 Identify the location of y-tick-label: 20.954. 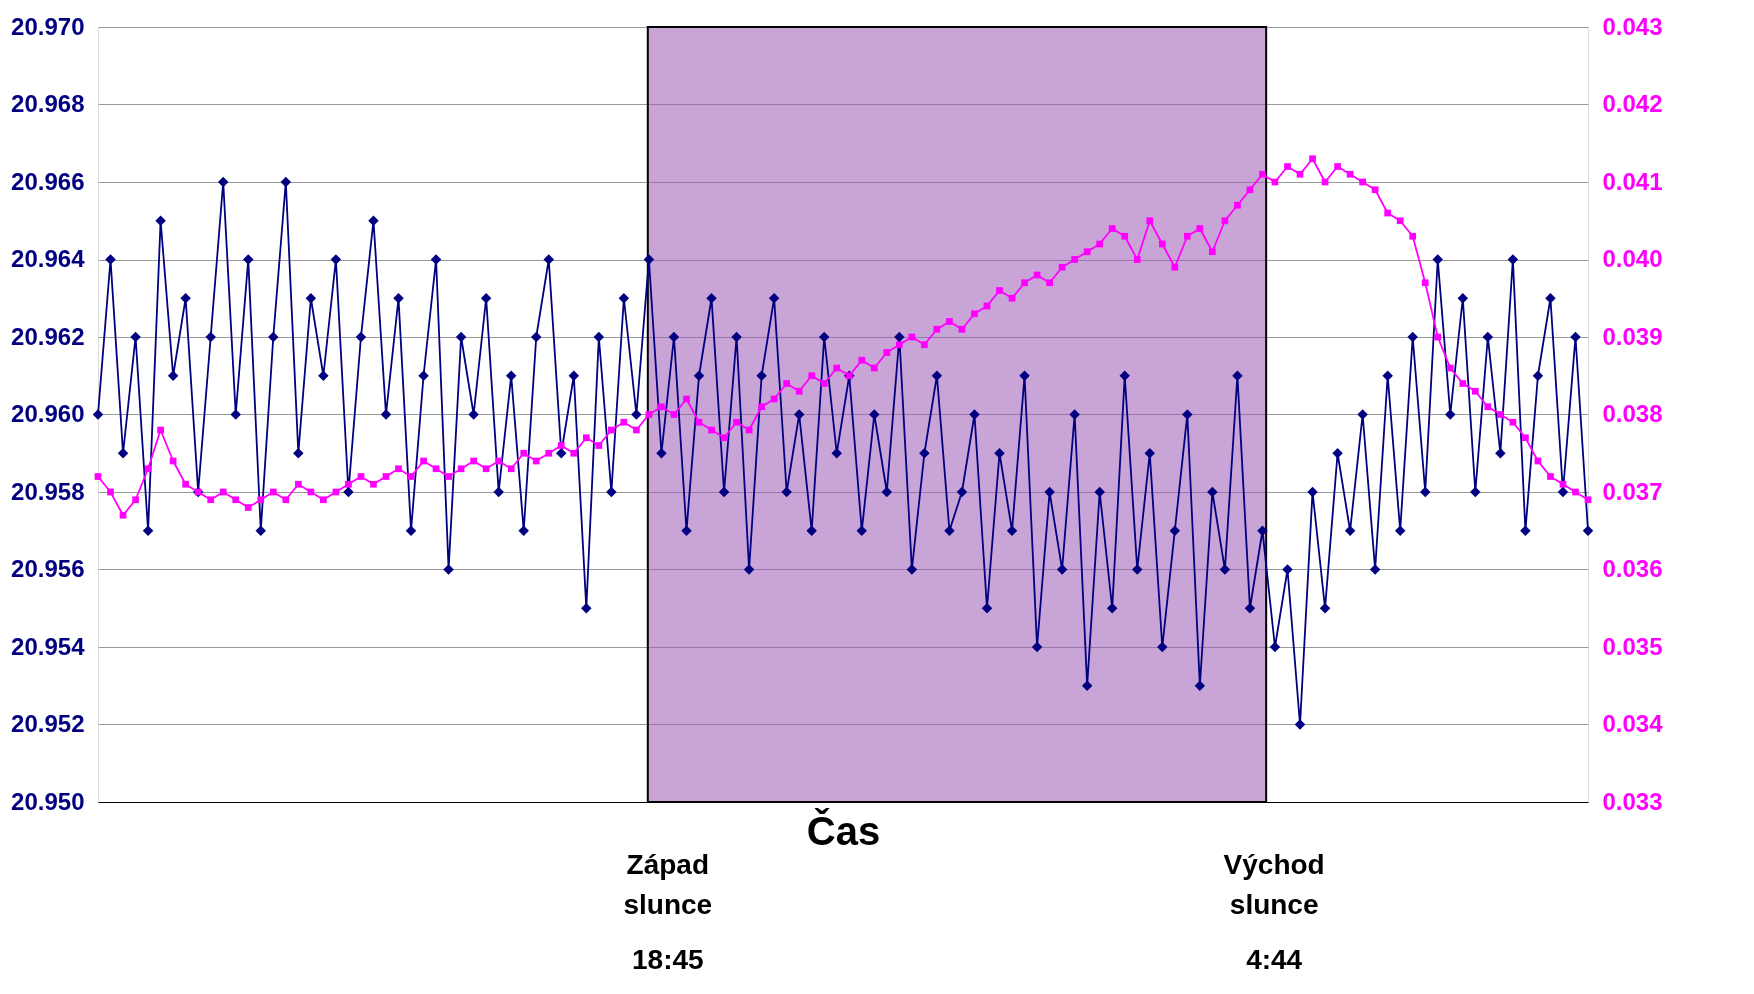
(48, 646).